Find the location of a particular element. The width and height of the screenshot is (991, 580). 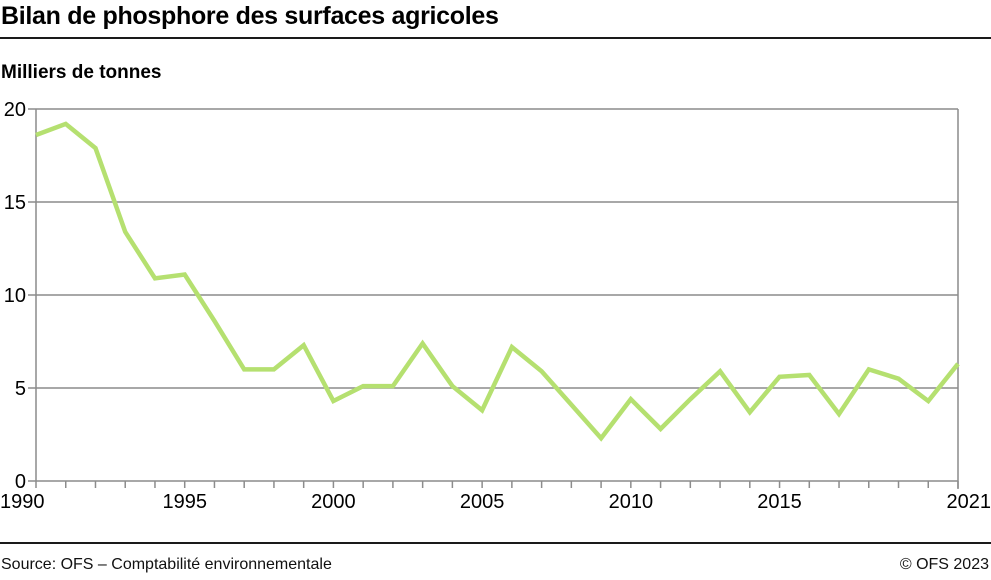

y-tick-label: 10 is located at coordinates (15, 296).